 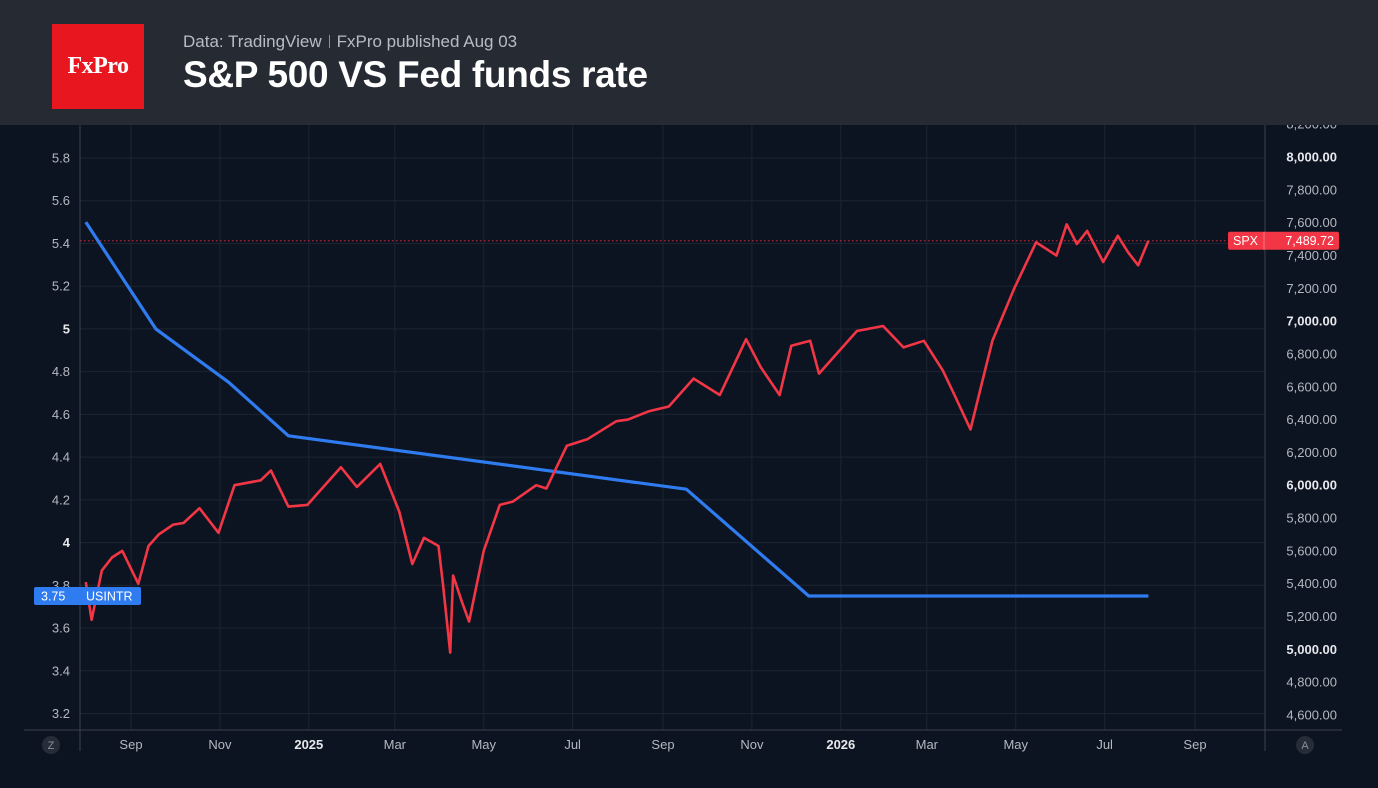 What do you see at coordinates (1311, 353) in the screenshot?
I see `right-tick-label: 6,800.00` at bounding box center [1311, 353].